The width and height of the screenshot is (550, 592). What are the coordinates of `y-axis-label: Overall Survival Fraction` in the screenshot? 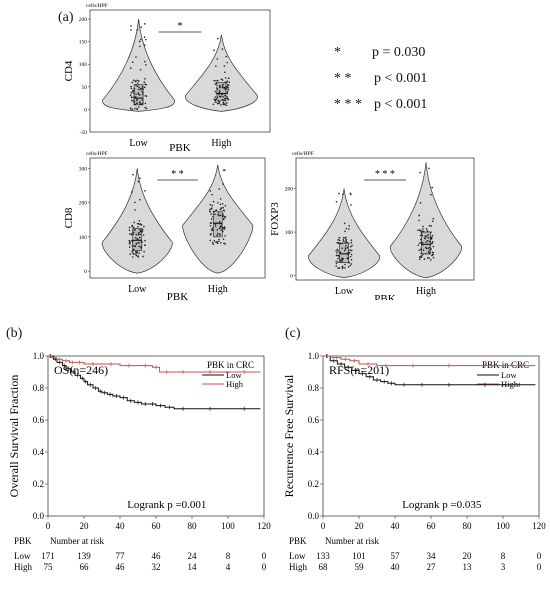 It's located at (14, 436).